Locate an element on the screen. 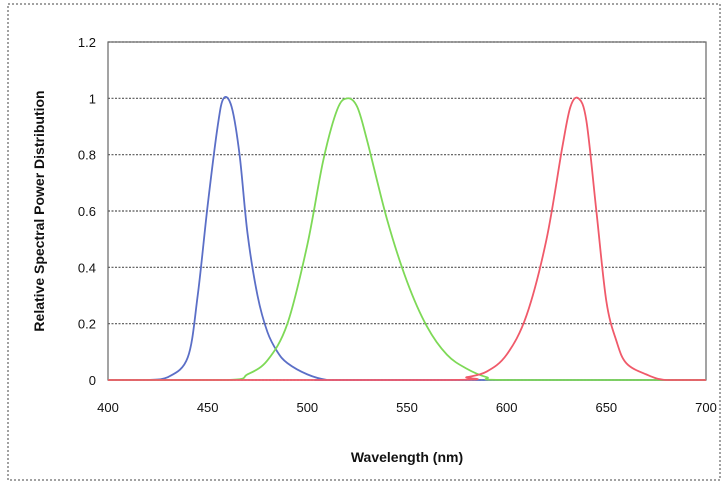 The height and width of the screenshot is (483, 728). y-tick-label: 0.2 is located at coordinates (87, 324).